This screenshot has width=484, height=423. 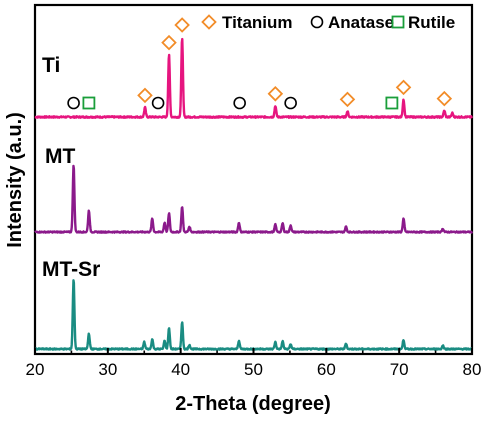 What do you see at coordinates (431, 22) in the screenshot?
I see `legend-label-rutile: Rutile` at bounding box center [431, 22].